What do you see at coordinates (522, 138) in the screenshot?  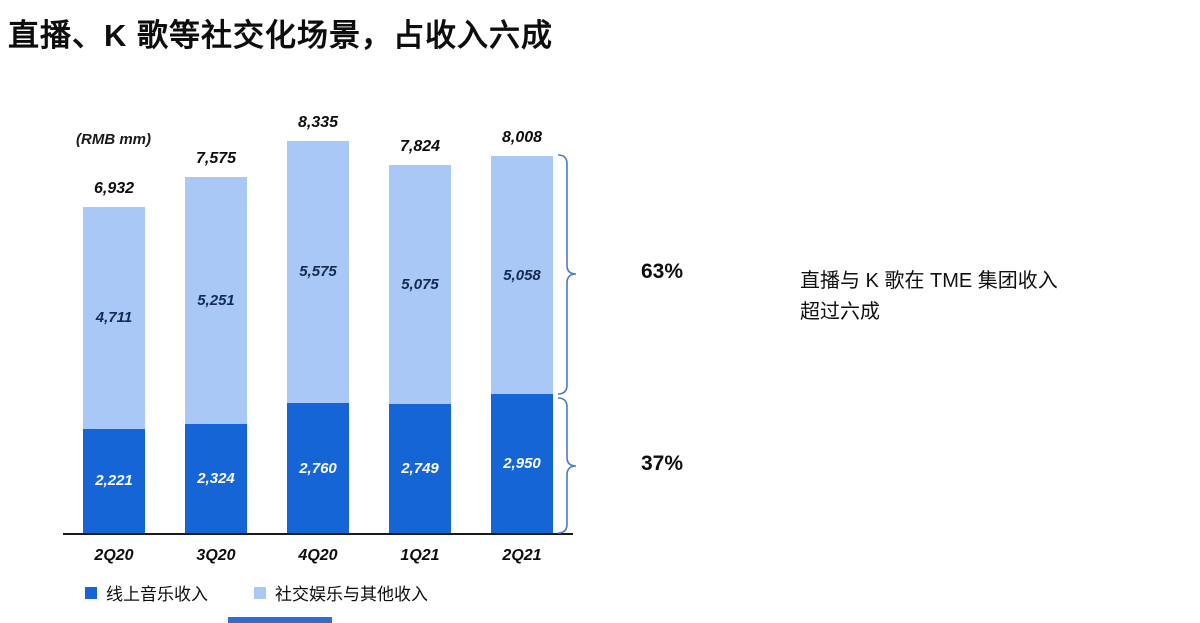 I see `total-label: 8,008` at bounding box center [522, 138].